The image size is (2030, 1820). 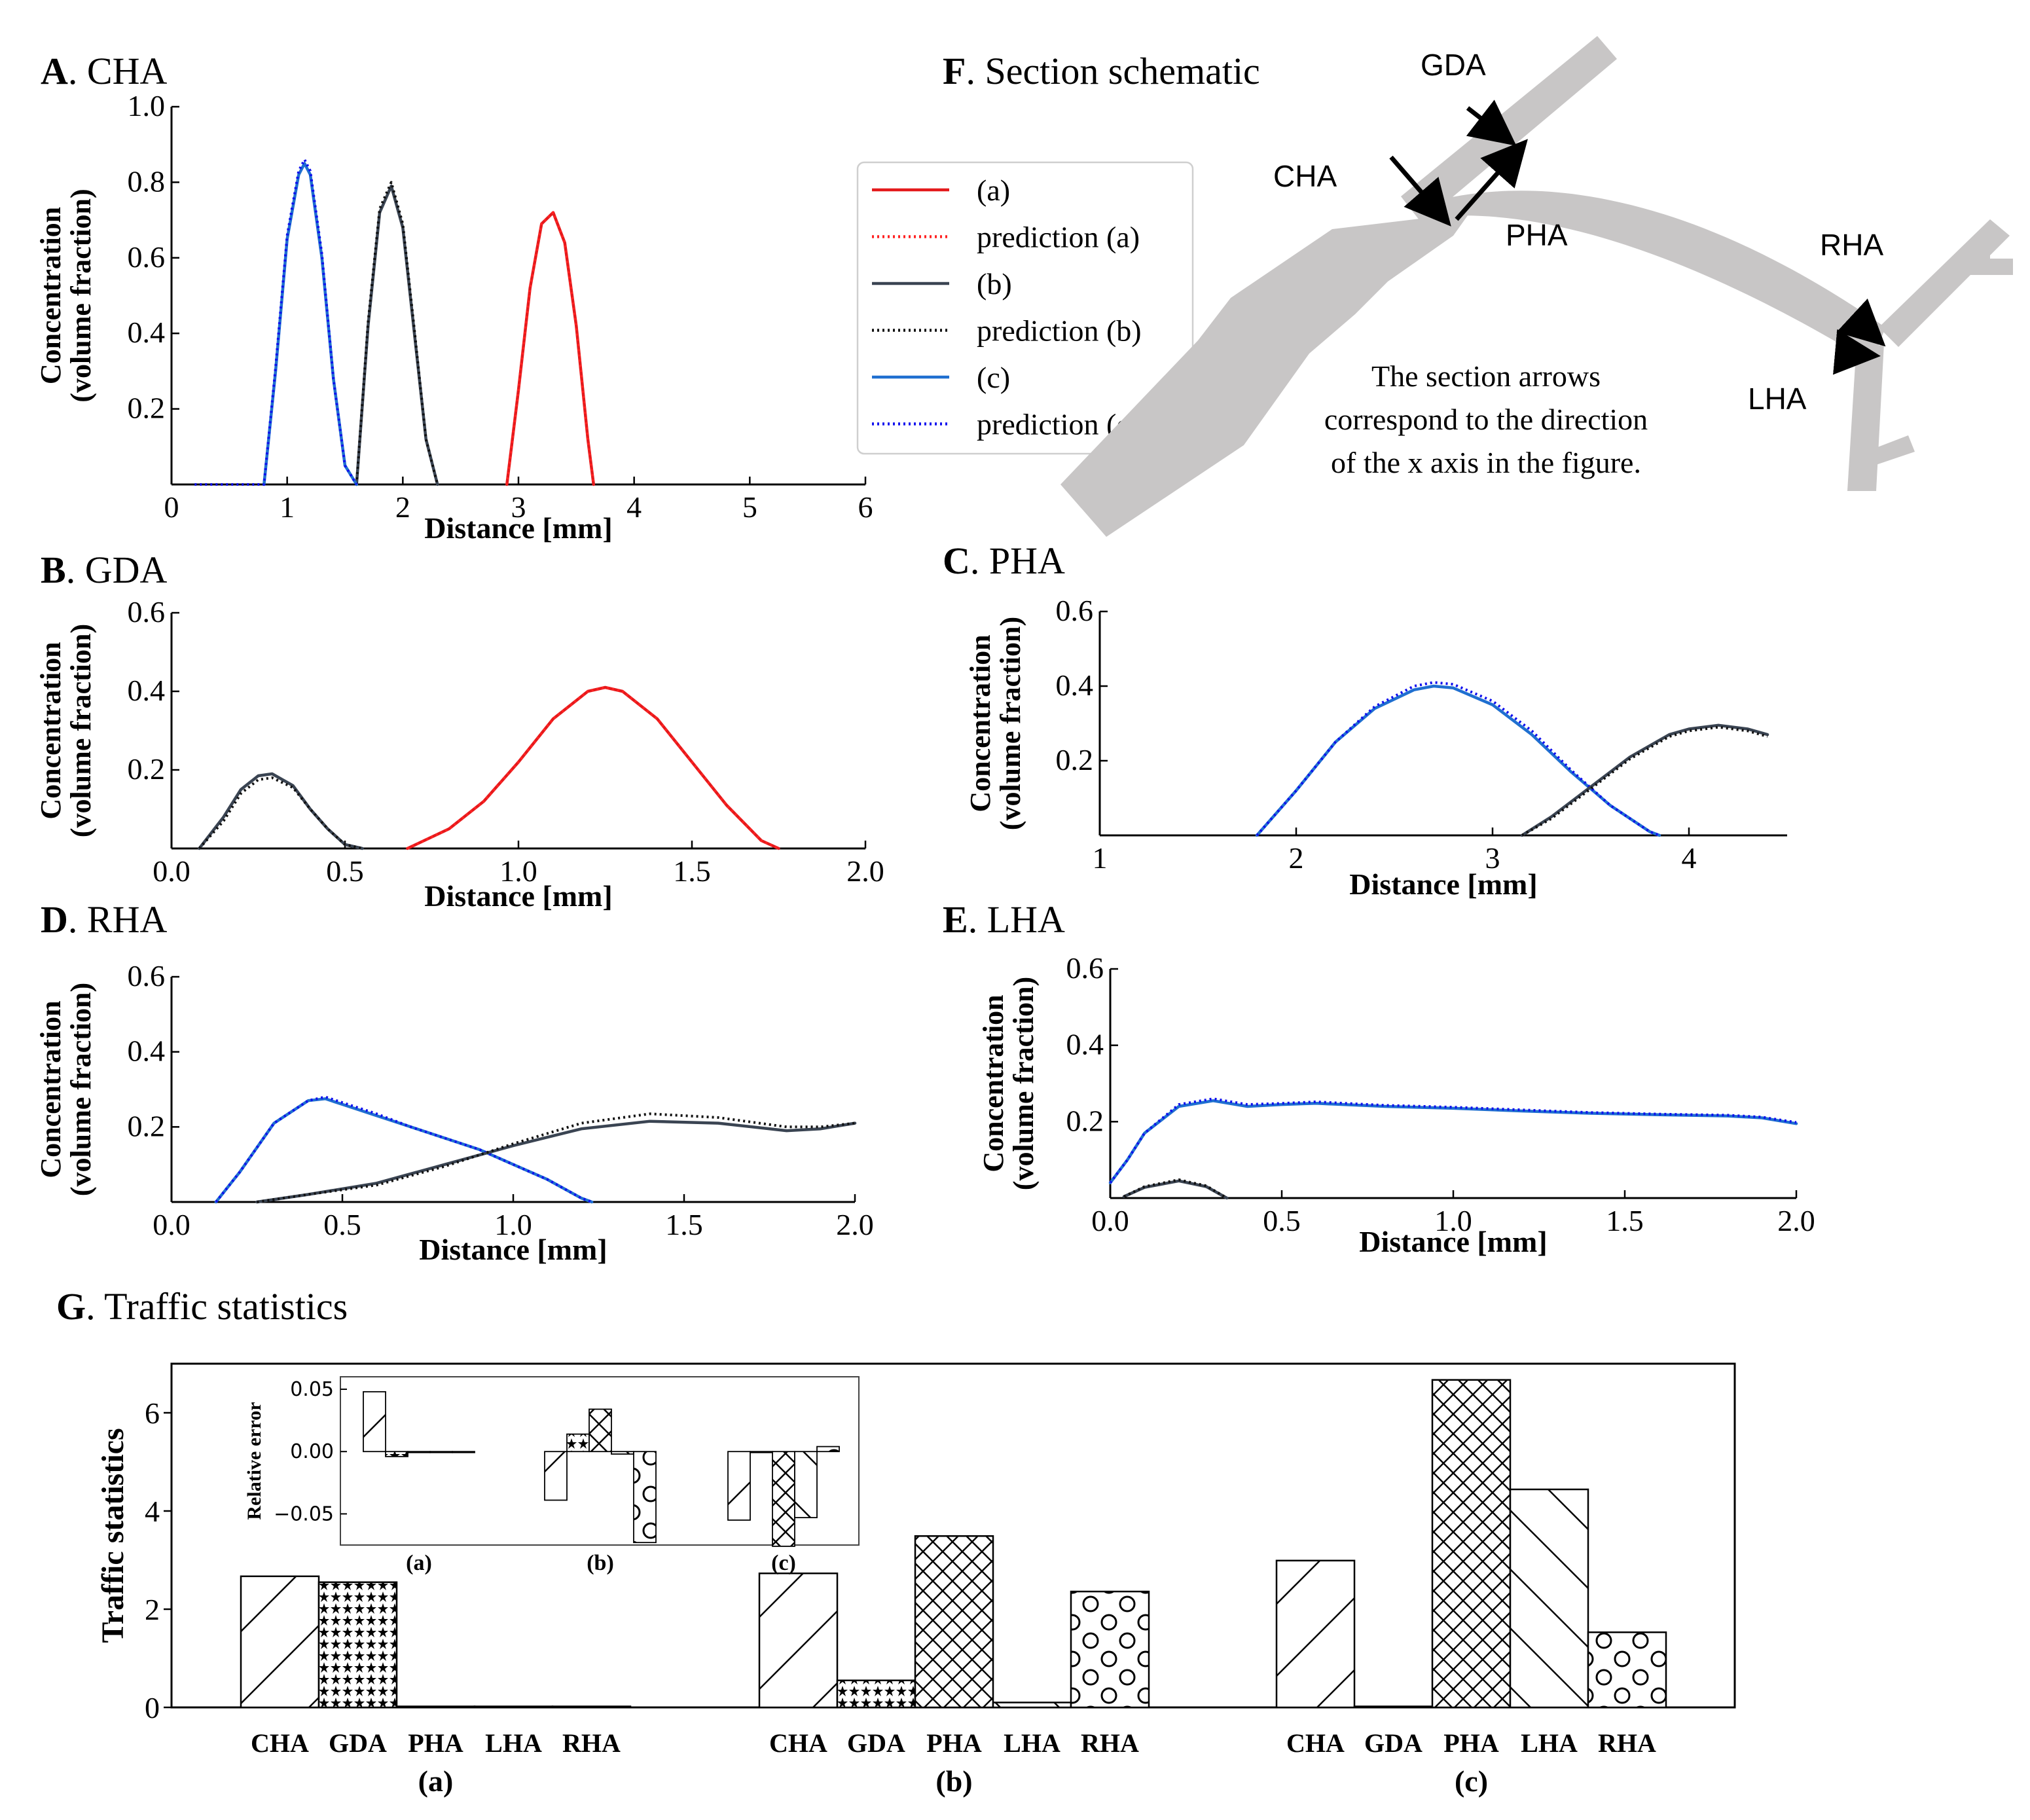 What do you see at coordinates (1852, 245) in the screenshot?
I see `vessel-label-rha: RHA` at bounding box center [1852, 245].